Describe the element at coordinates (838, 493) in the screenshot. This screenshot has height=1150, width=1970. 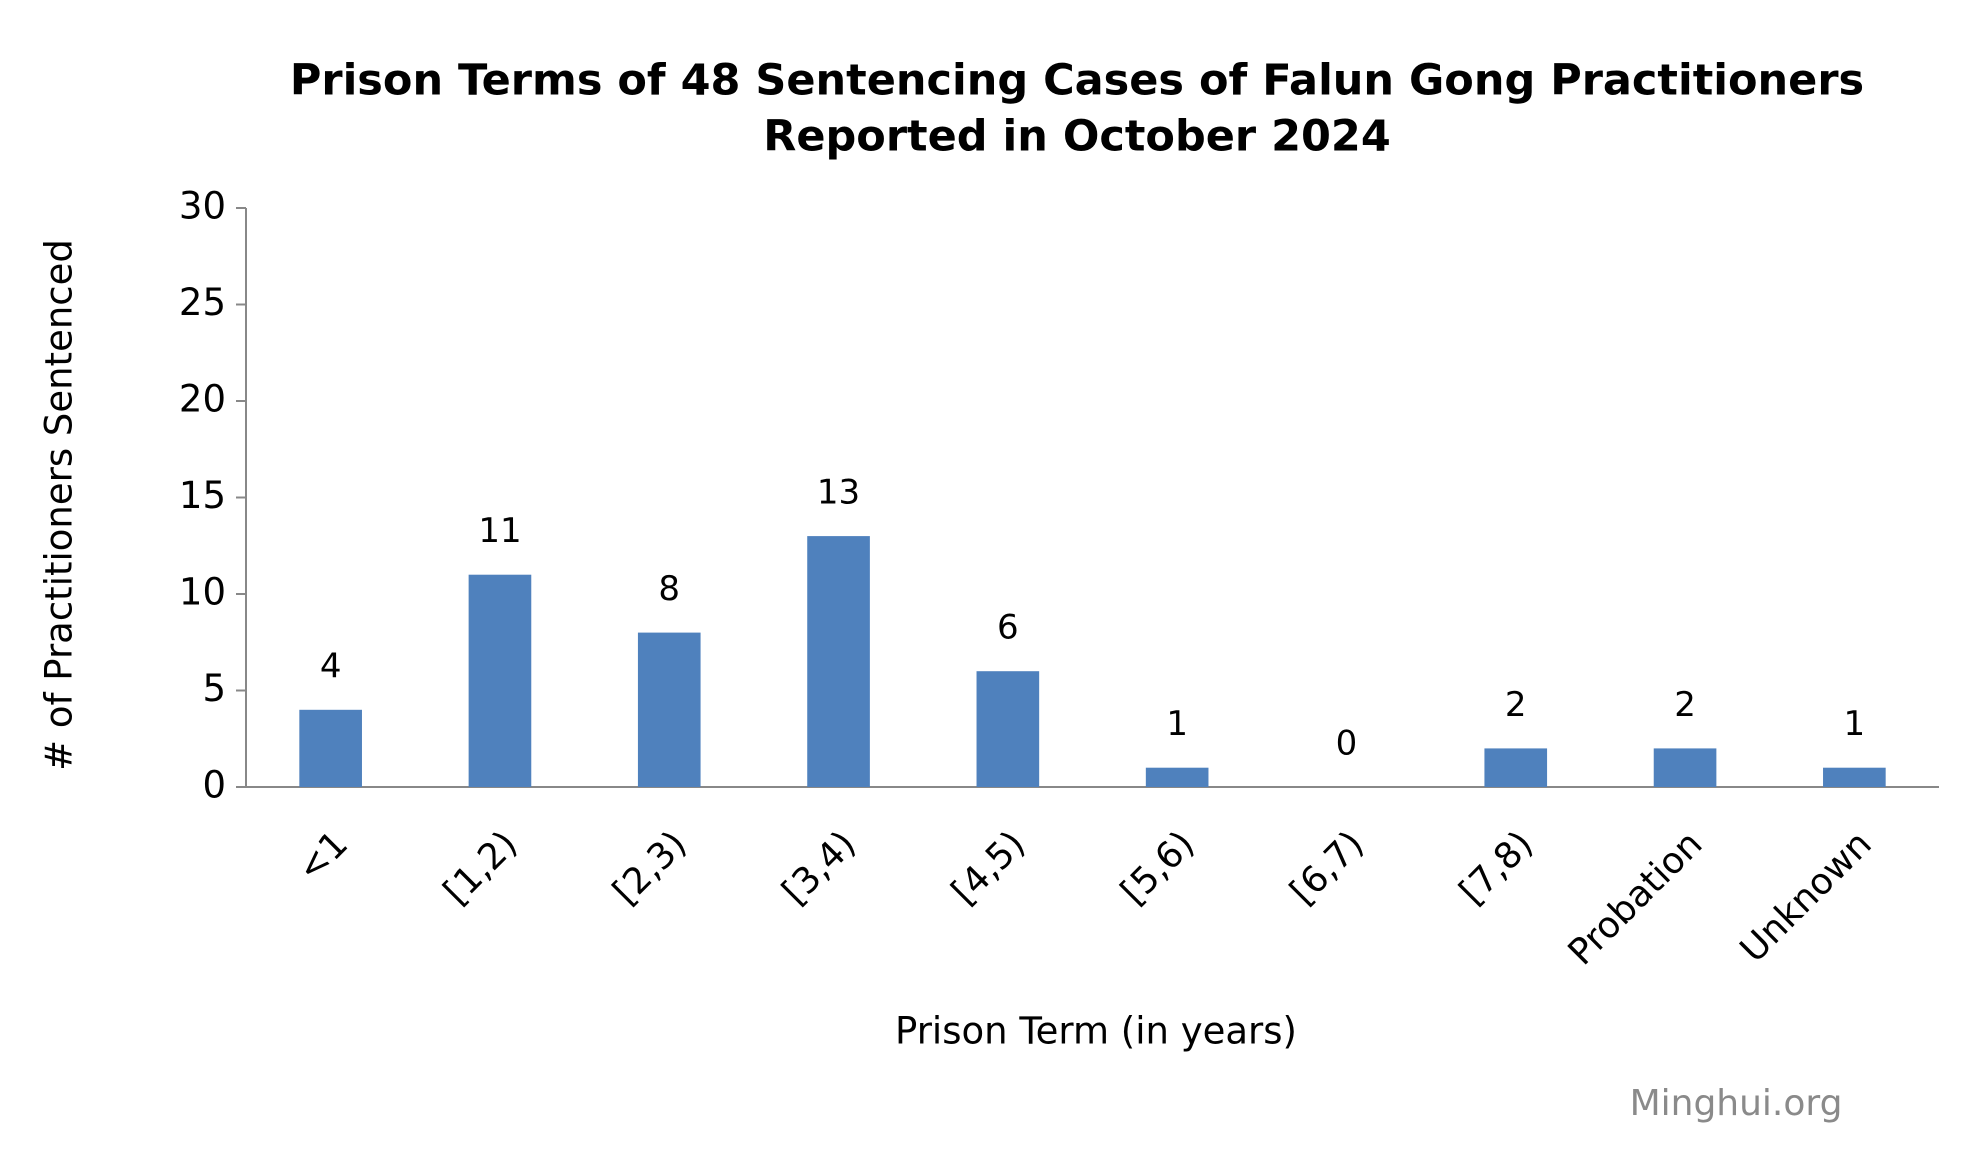
I see `data-label: 13` at that location.